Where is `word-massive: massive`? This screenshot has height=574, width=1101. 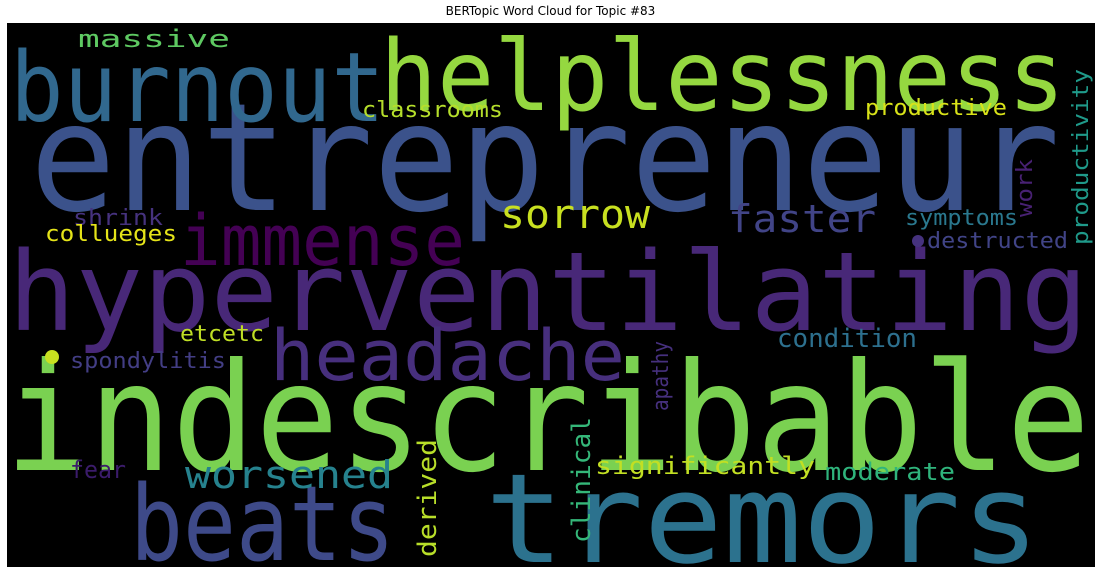
word-massive: massive is located at coordinates (154, 39).